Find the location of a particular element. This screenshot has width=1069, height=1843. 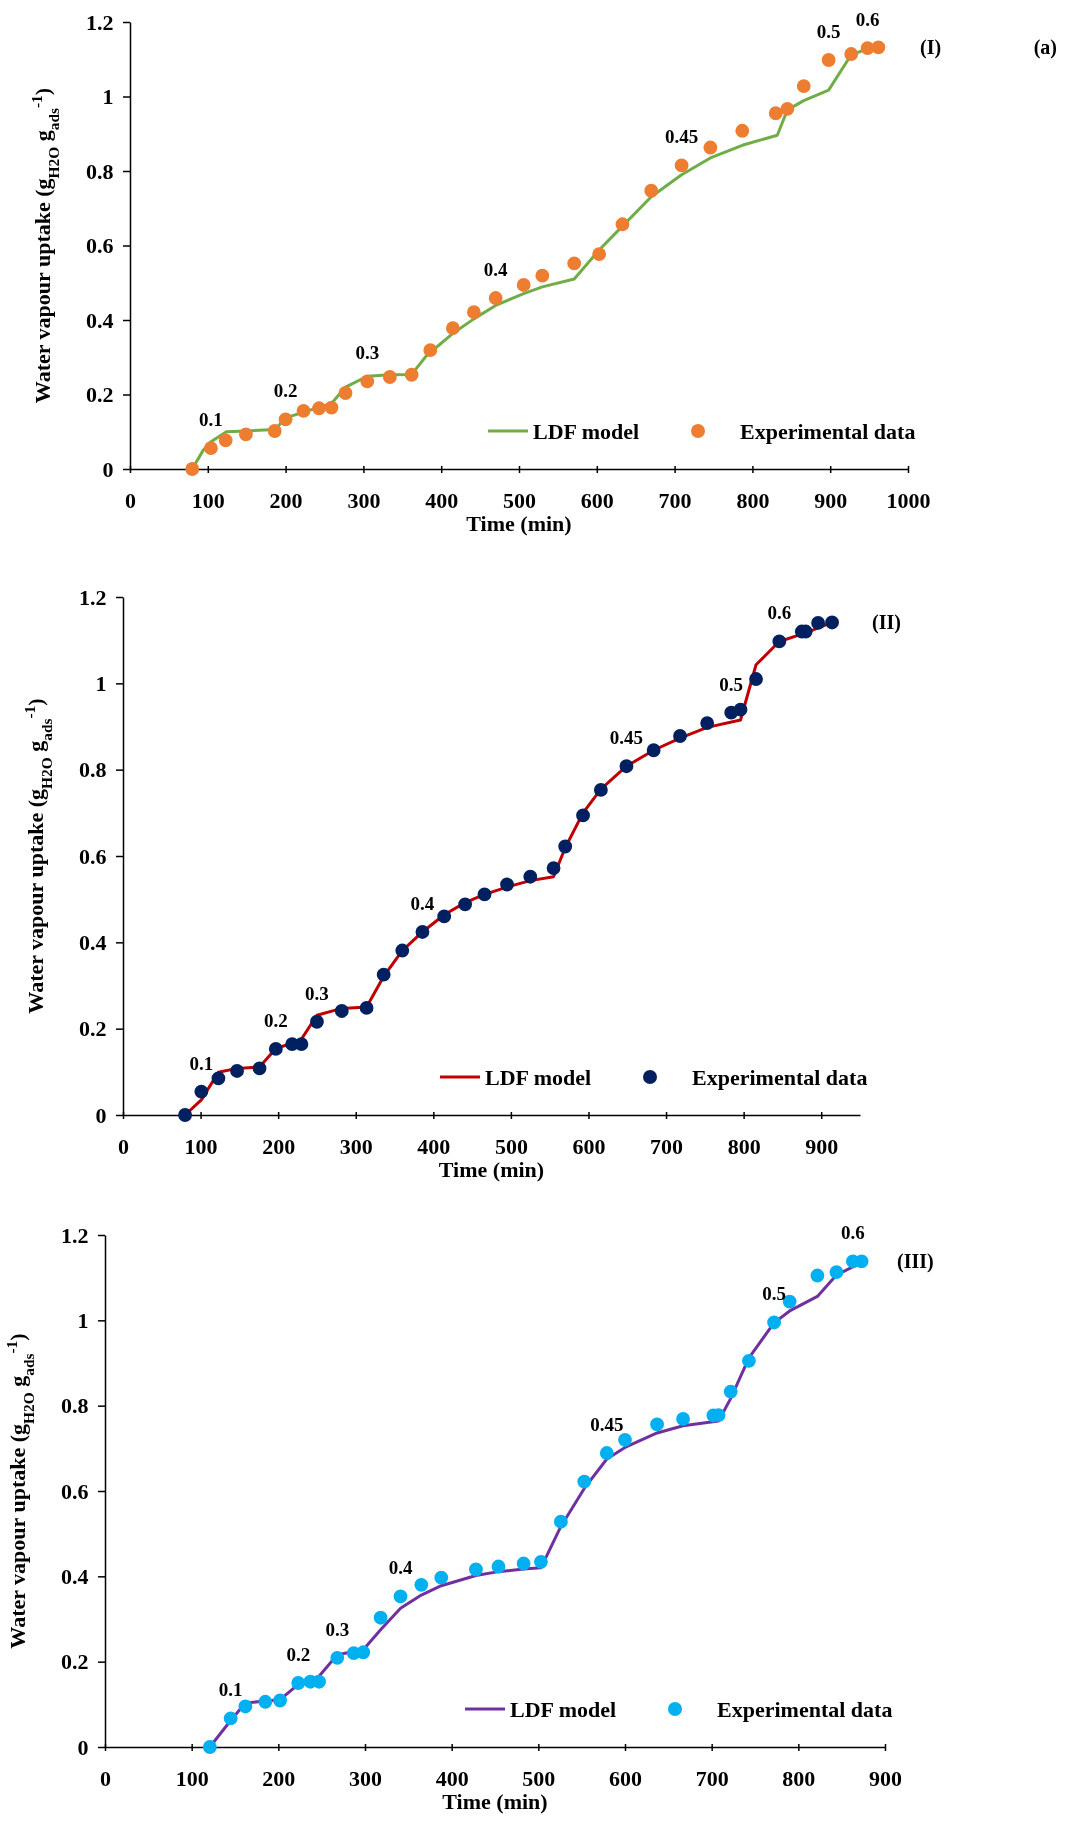

annotation: 0.3 is located at coordinates (367, 353).